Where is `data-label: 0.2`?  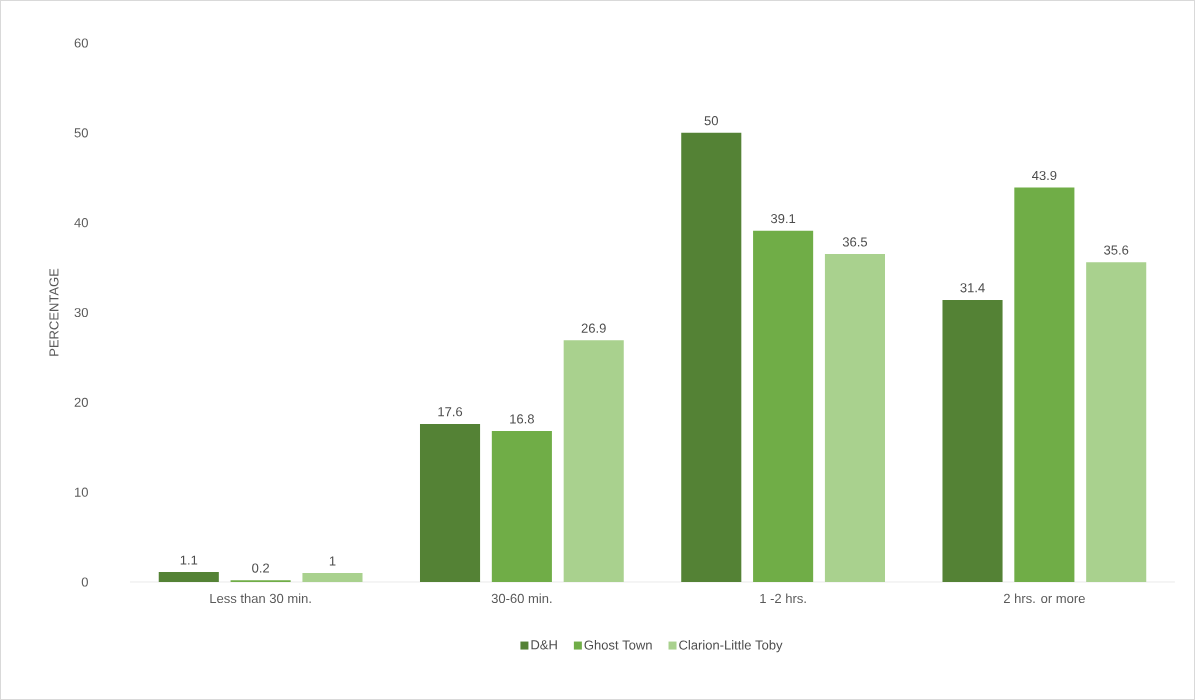
data-label: 0.2 is located at coordinates (261, 568).